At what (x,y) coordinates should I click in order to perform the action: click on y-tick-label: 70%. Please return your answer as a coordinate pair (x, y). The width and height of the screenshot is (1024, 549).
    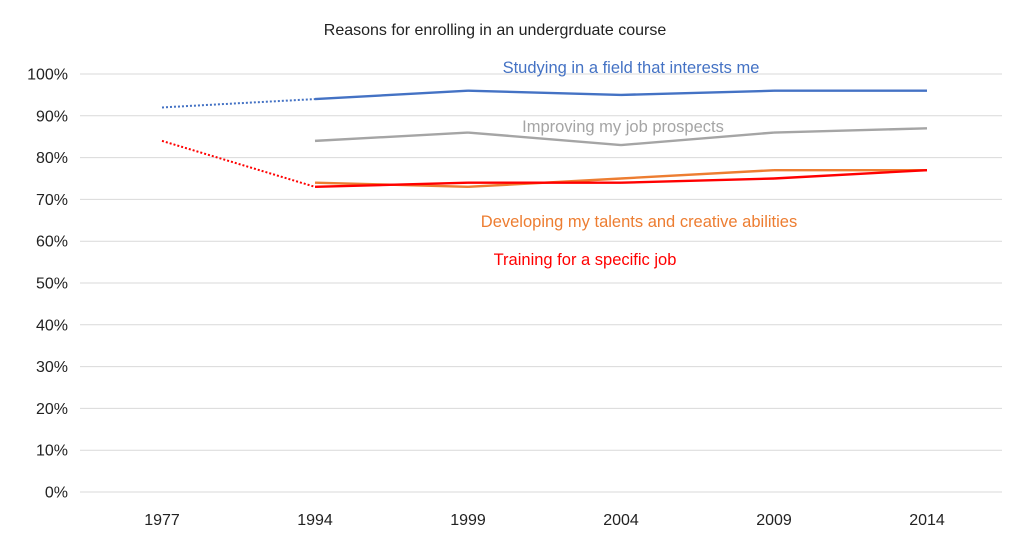
    Looking at the image, I should click on (52, 200).